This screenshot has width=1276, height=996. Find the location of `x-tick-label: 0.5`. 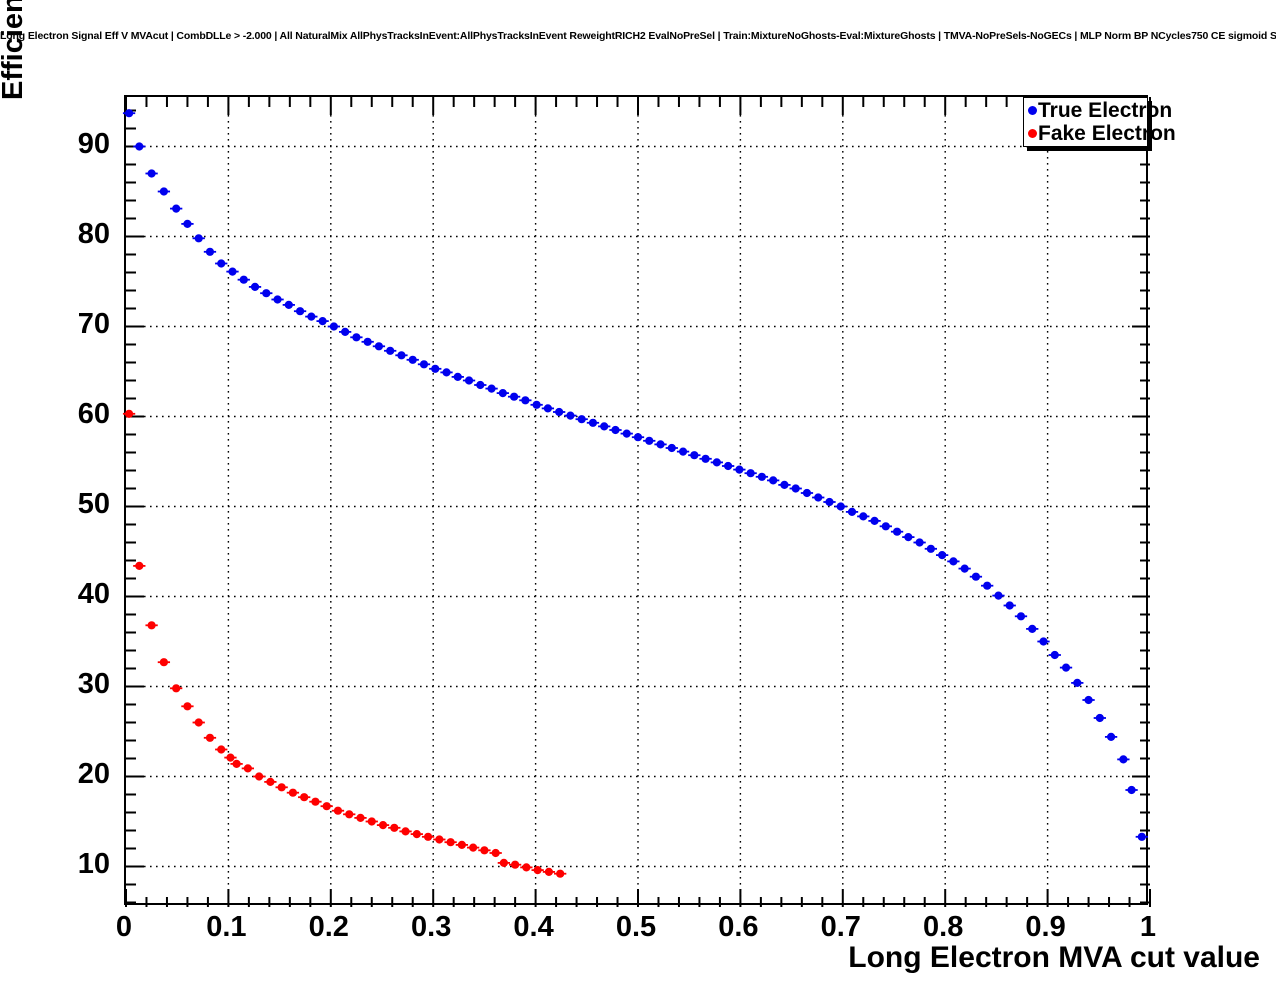

x-tick-label: 0.5 is located at coordinates (636, 927).